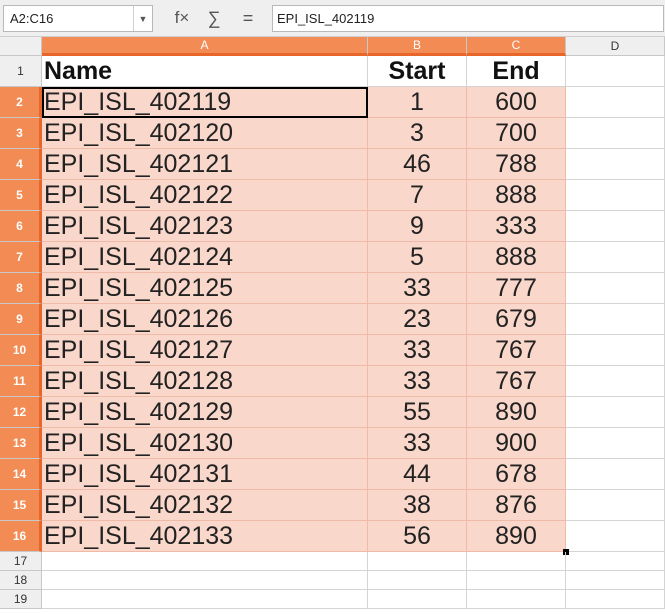 The height and width of the screenshot is (614, 665). Describe the element at coordinates (566, 552) in the screenshot. I see `selection-fill-handle` at that location.